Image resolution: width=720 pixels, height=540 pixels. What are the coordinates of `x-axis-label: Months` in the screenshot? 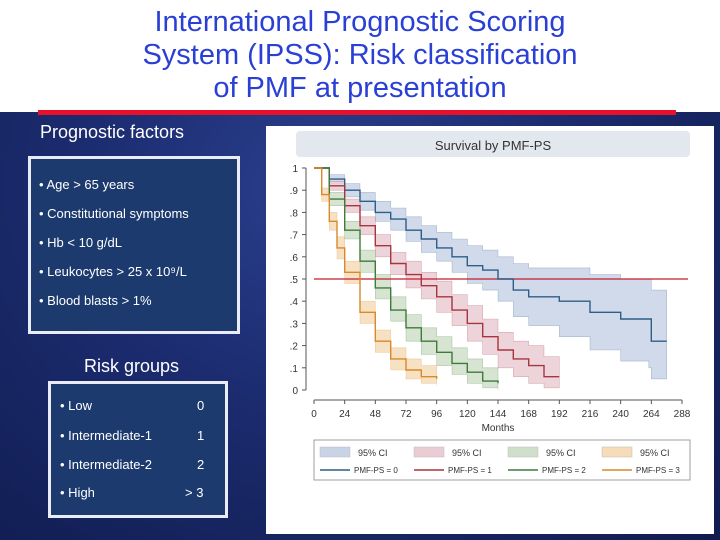 It's located at (498, 428).